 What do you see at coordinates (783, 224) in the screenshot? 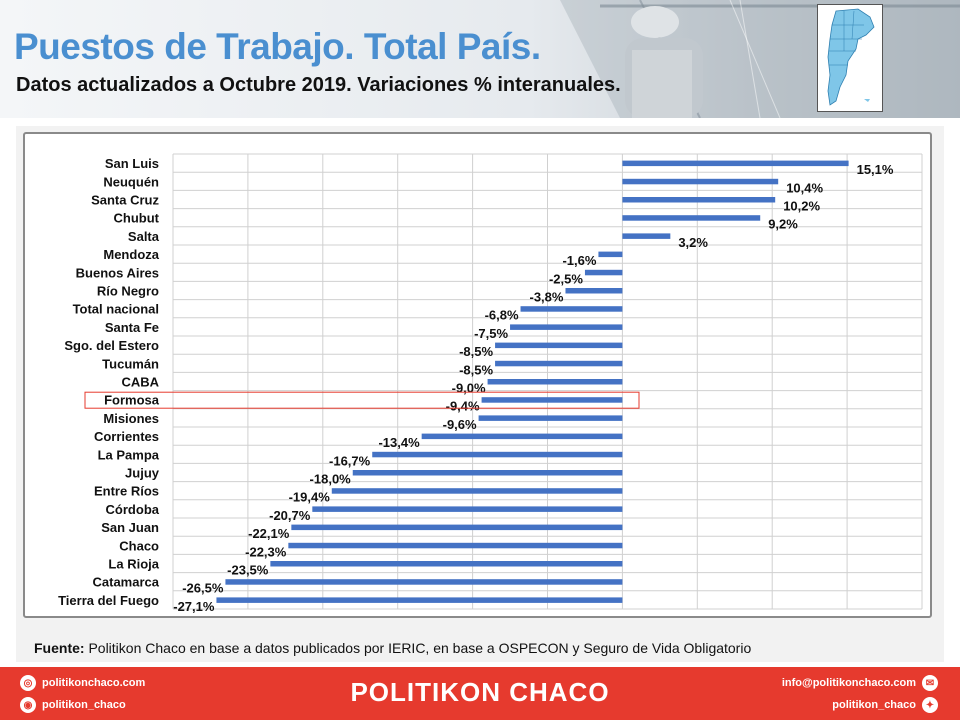
I see `value-label: 9,2%` at bounding box center [783, 224].